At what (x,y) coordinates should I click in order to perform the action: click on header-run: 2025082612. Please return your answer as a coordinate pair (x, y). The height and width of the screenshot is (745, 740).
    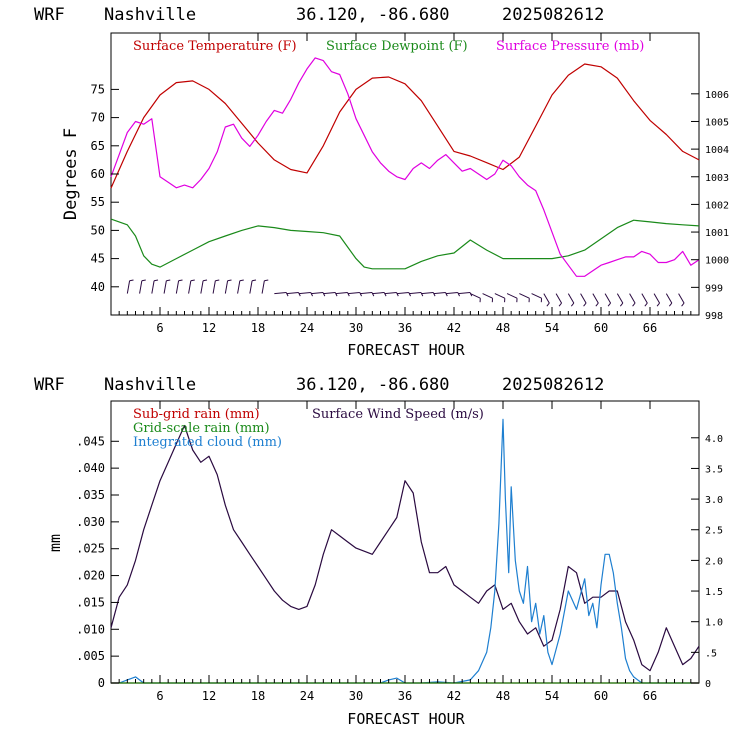
    Looking at the image, I should click on (553, 15).